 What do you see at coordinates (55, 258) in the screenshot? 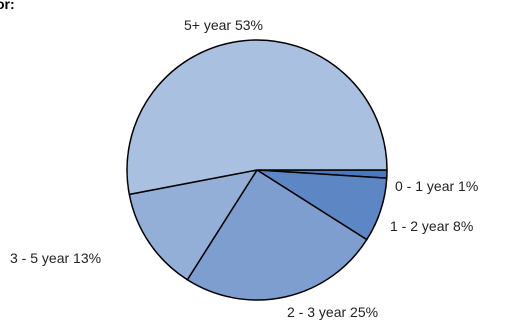
I see `slice-label-3-5-year: 3 - 5 year 13%` at bounding box center [55, 258].